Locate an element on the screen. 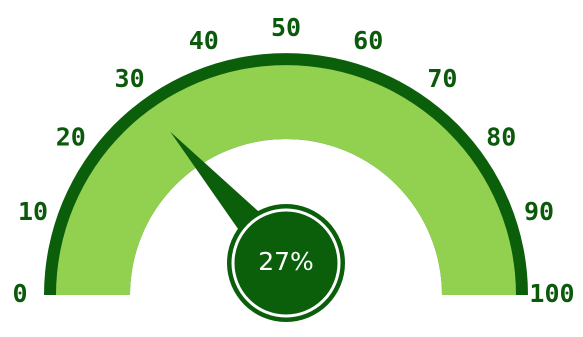 The height and width of the screenshot is (337, 583). tick-label: 60 is located at coordinates (368, 40).